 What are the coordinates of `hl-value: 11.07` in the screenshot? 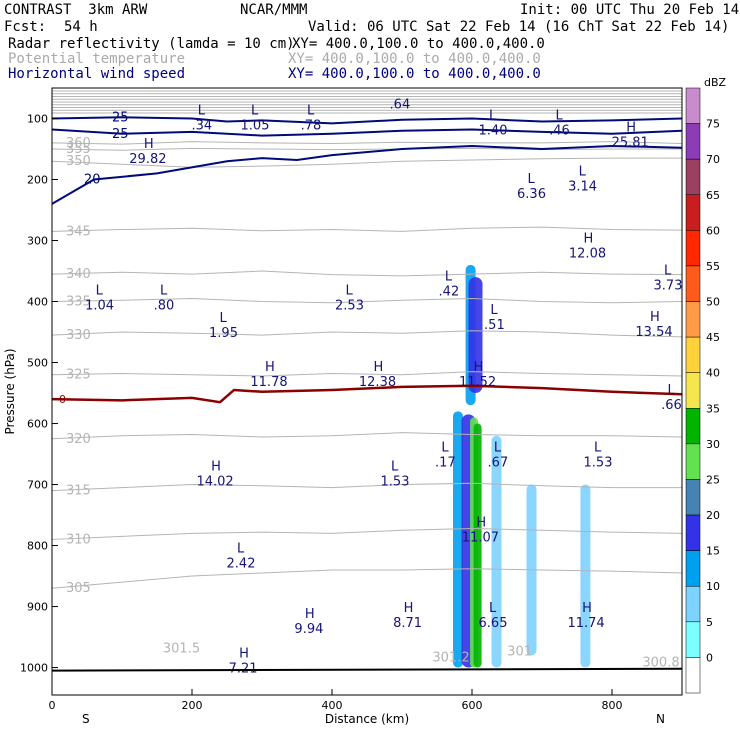 It's located at (480, 537).